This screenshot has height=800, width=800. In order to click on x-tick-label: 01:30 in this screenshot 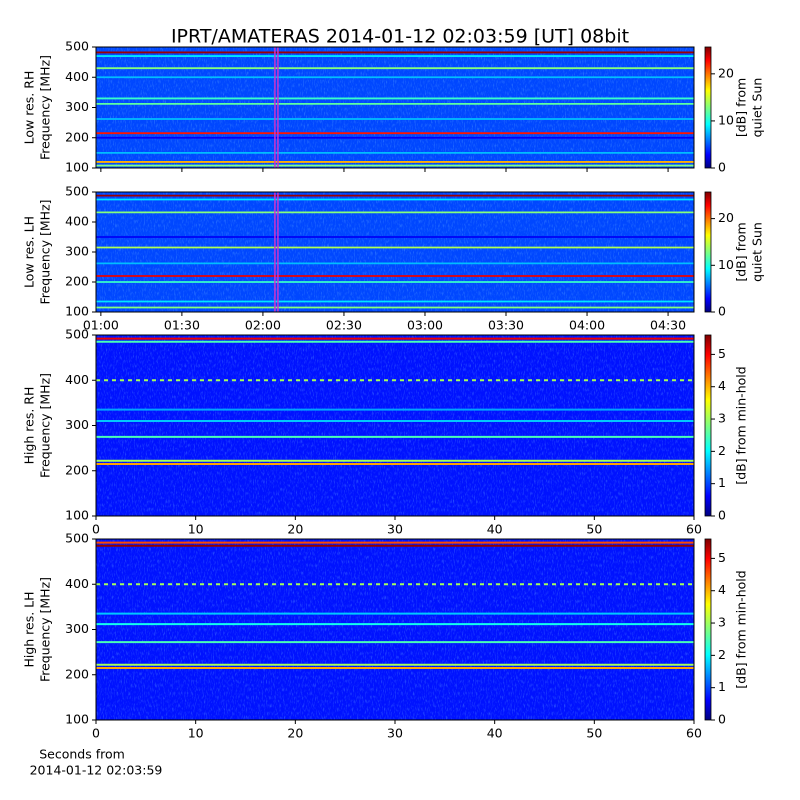, I will do `click(182, 325)`.